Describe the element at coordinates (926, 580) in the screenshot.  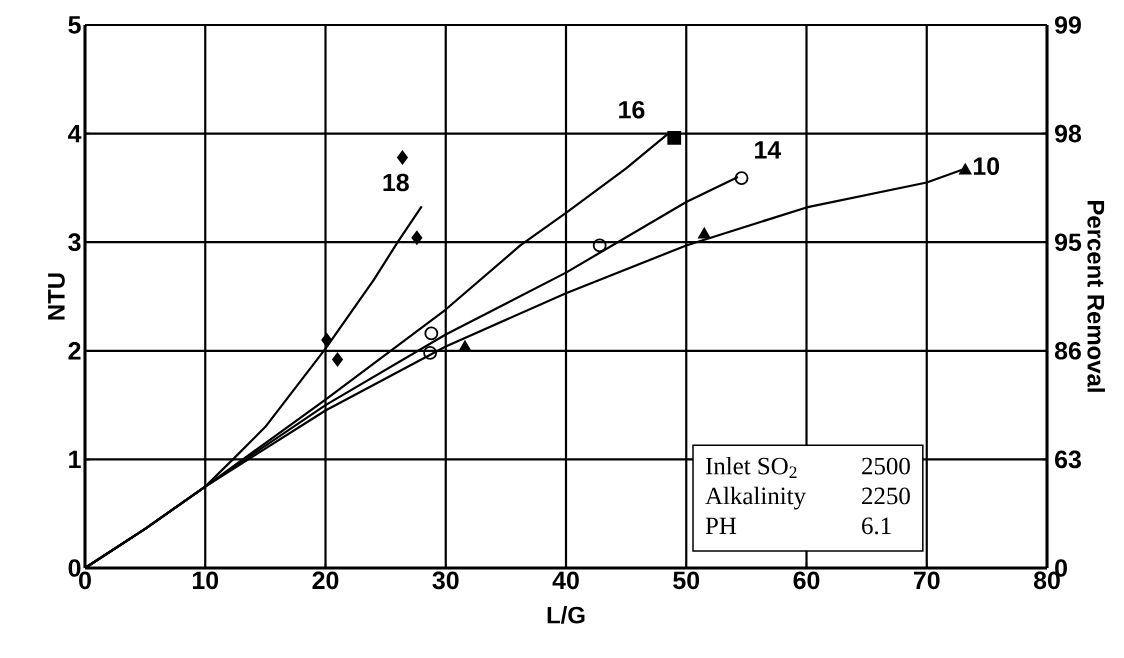
I see `x-tick-label: 70` at that location.